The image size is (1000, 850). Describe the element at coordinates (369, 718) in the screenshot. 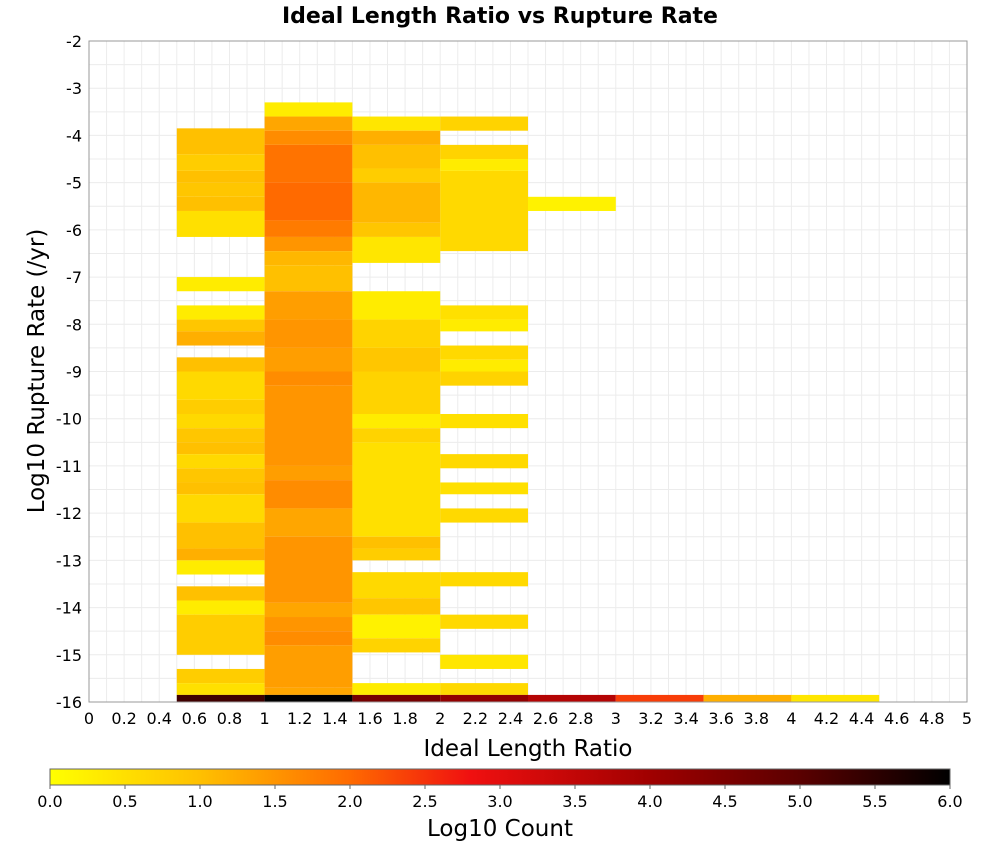

I see `x-tick-label: 1.6` at that location.